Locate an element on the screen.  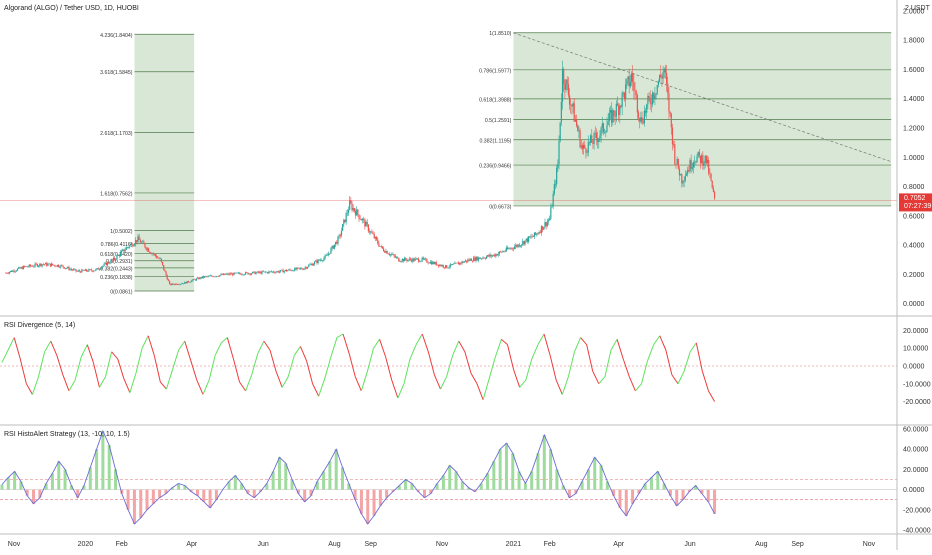
fib-level-label: 0.236(0.1838) is located at coordinates (116, 278).